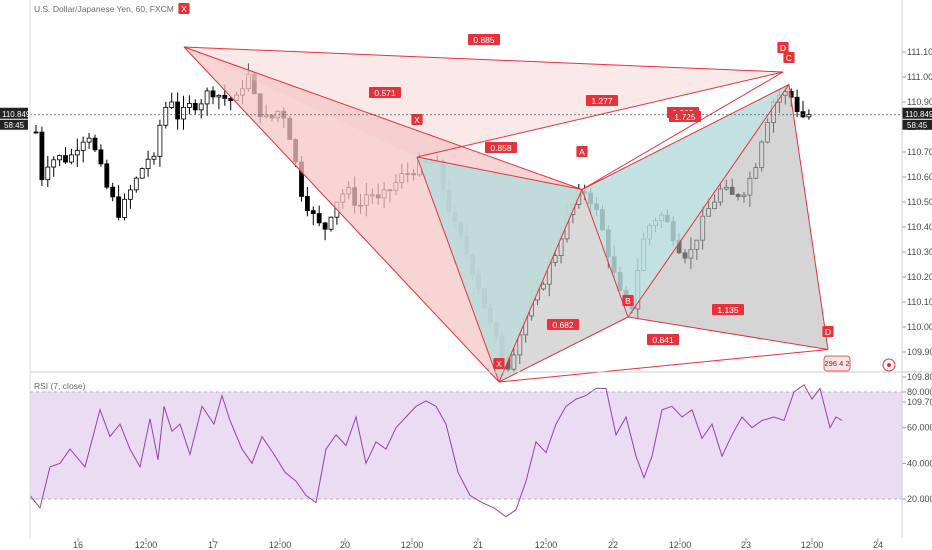  What do you see at coordinates (385, 93) in the screenshot?
I see `pattern-ratio-label: 0.571` at bounding box center [385, 93].